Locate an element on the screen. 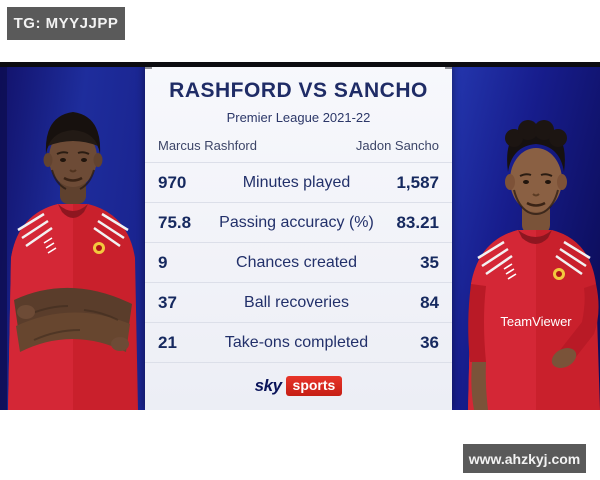 Image resolution: width=600 pixels, height=480 pixels. jersey-sponsor-text: TeamViewer is located at coordinates (536, 321).